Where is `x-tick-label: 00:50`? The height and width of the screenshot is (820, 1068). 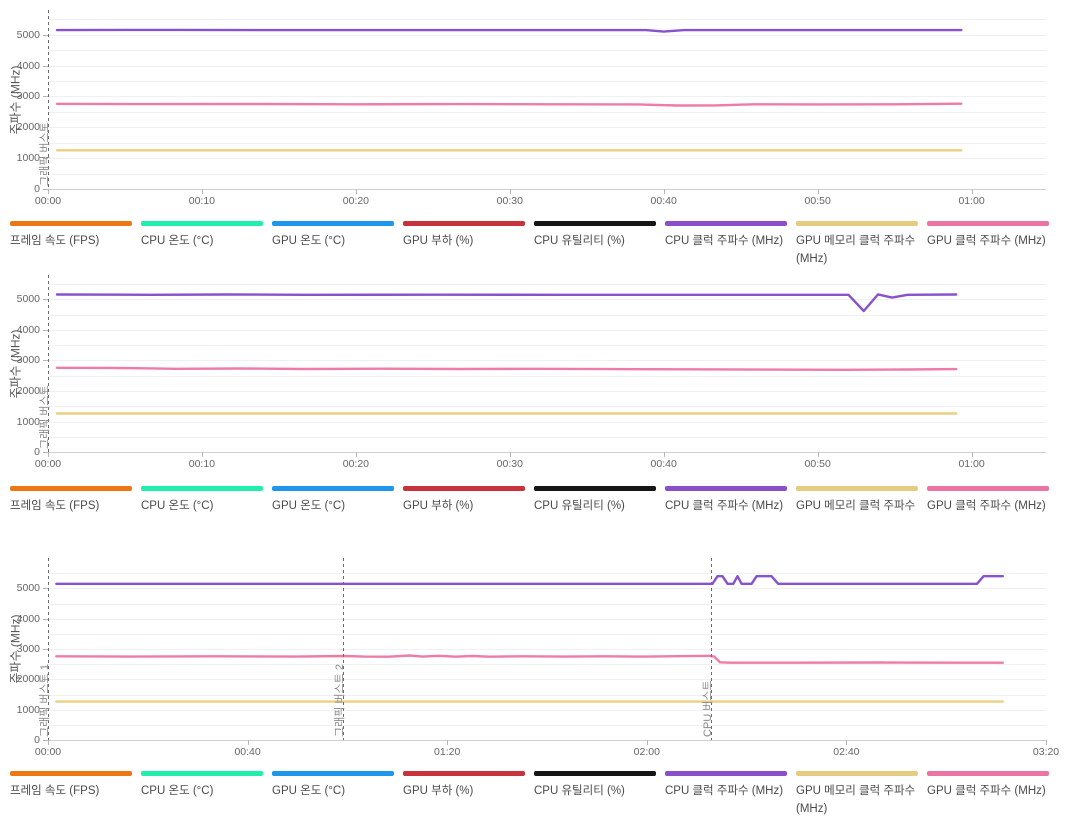 x-tick-label: 00:50 is located at coordinates (817, 464).